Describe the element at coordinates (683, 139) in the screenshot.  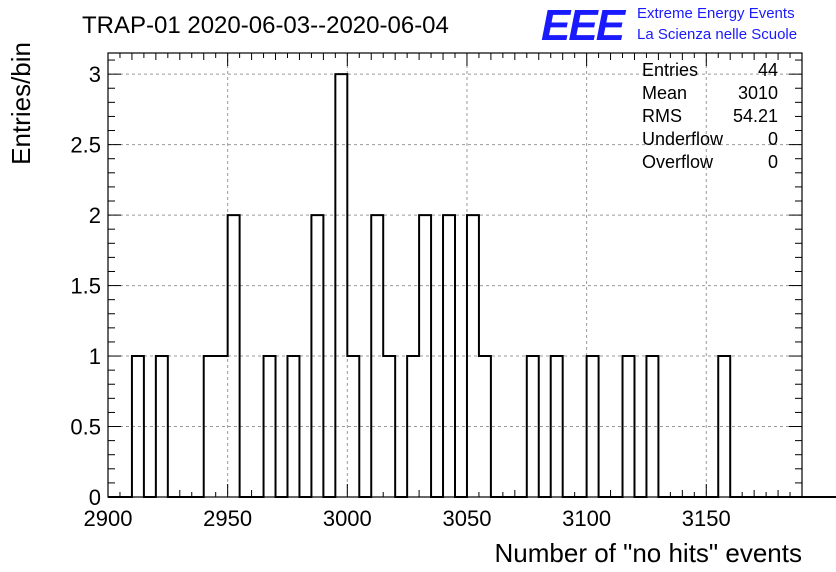
I see `stats-label: Underflow` at that location.